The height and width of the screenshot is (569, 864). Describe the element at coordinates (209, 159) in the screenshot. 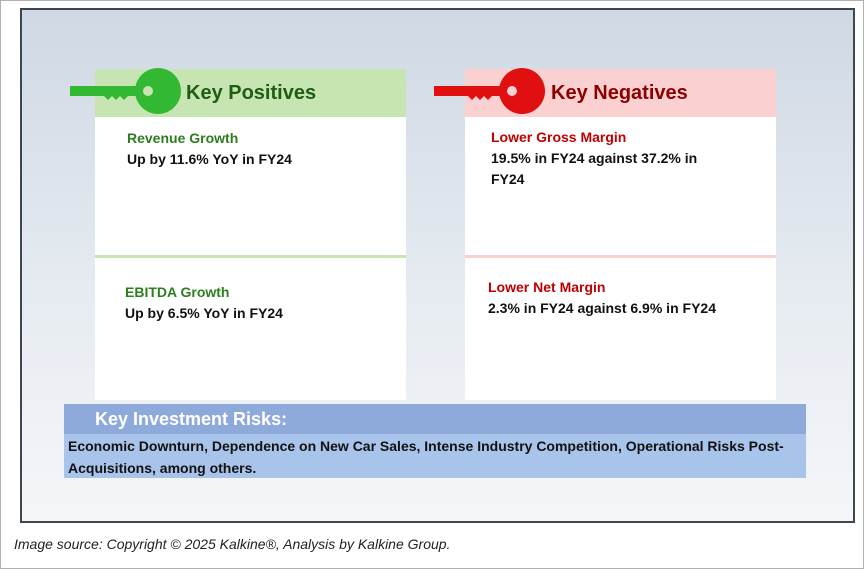

I see `item-text: Up by 11.6% YoY in FY24` at that location.